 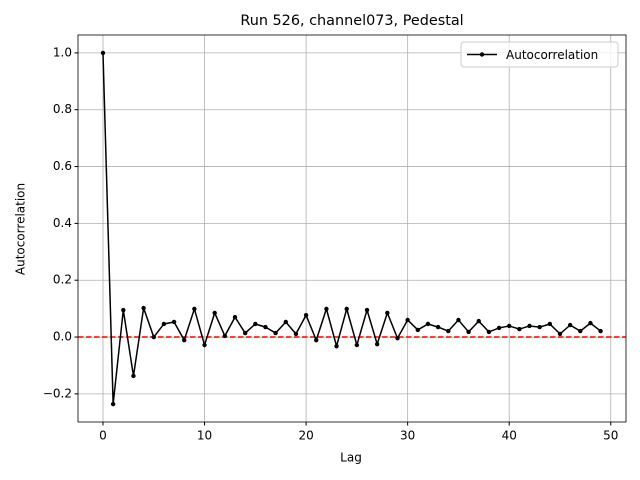 What do you see at coordinates (62, 52) in the screenshot?
I see `y-tick-label: 1.0` at bounding box center [62, 52].